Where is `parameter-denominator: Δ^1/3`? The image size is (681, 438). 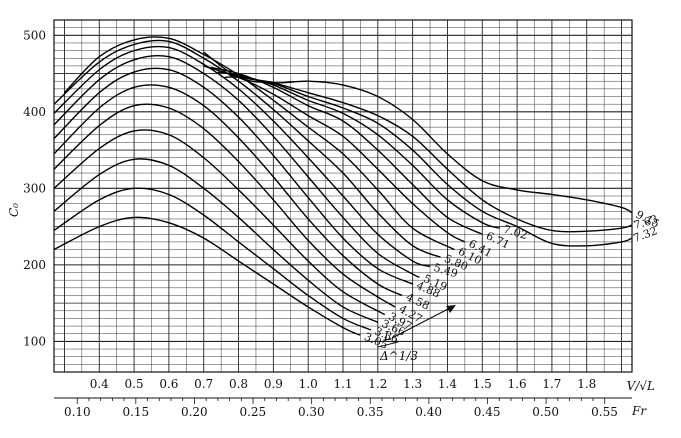
parameter-denominator: Δ^1/3 is located at coordinates (398, 356).